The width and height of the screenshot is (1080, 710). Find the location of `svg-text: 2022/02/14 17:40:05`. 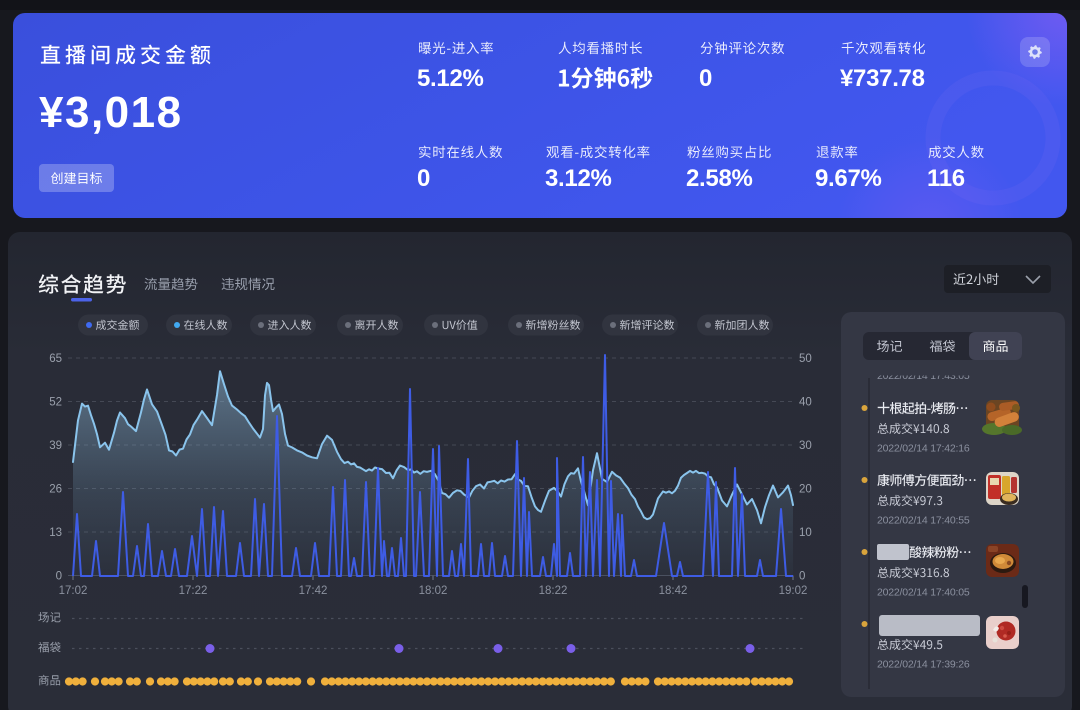

svg-text: 2022/02/14 17:40:05 is located at coordinates (923, 593).